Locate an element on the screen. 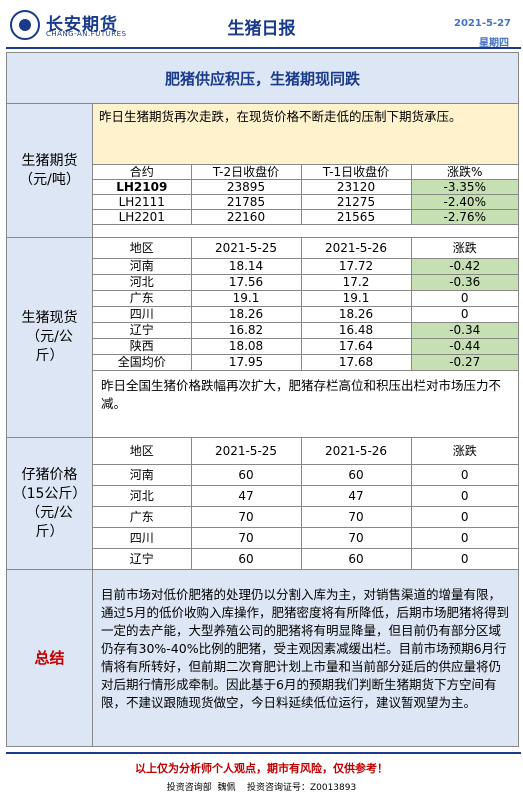  table-row: 广东 19.1 19.1 0 is located at coordinates (305, 298).